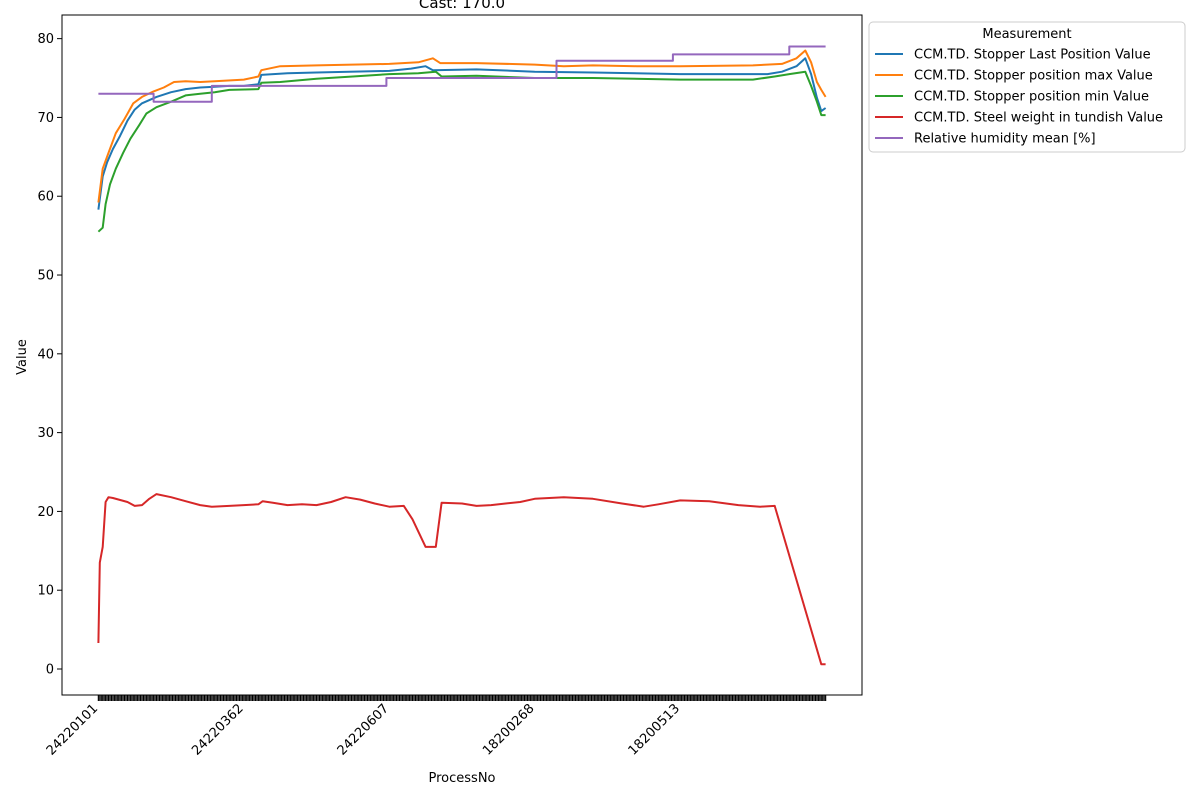 The height and width of the screenshot is (804, 1200). What do you see at coordinates (50, 669) in the screenshot?
I see `y-tick-label: 0` at bounding box center [50, 669].